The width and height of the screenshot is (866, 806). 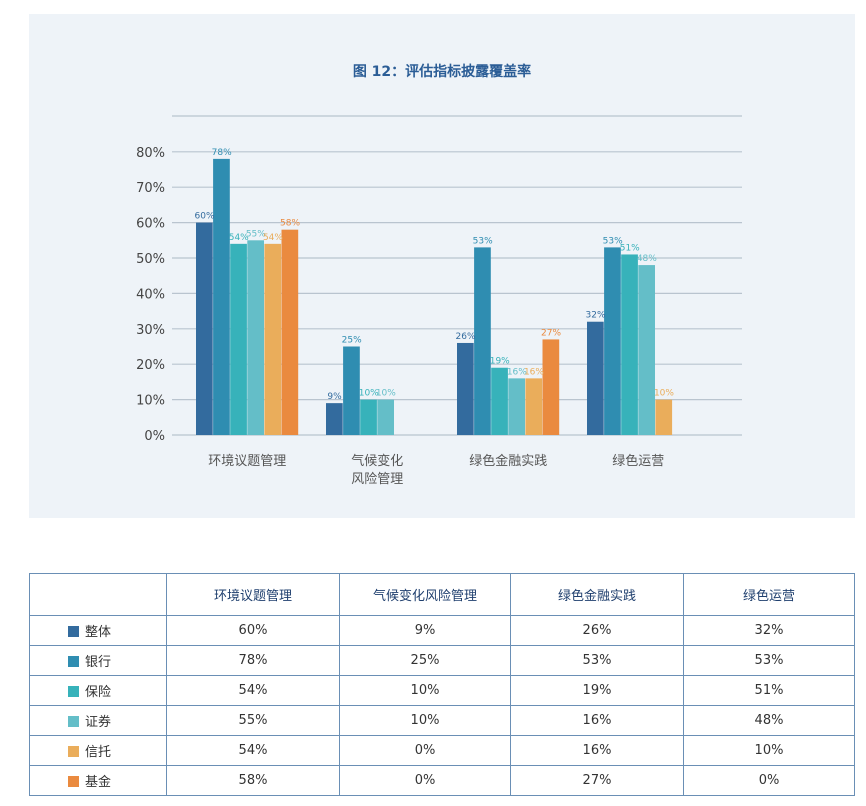 I want to click on series-name: 保险, so click(x=98, y=692).